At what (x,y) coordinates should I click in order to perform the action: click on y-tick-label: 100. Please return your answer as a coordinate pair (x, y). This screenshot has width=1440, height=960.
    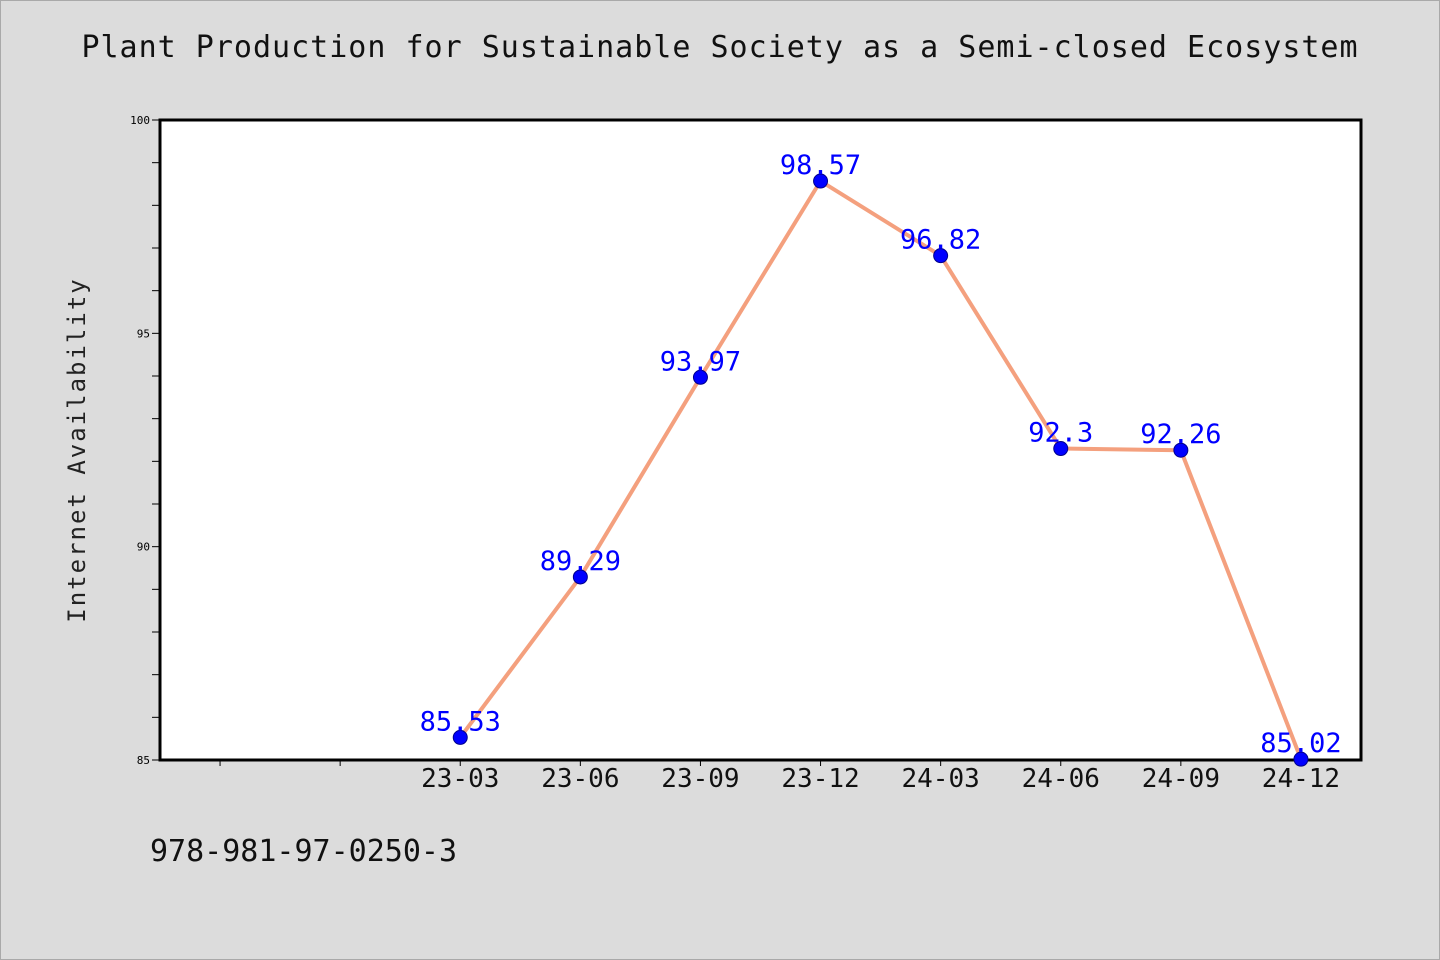
    Looking at the image, I should click on (140, 120).